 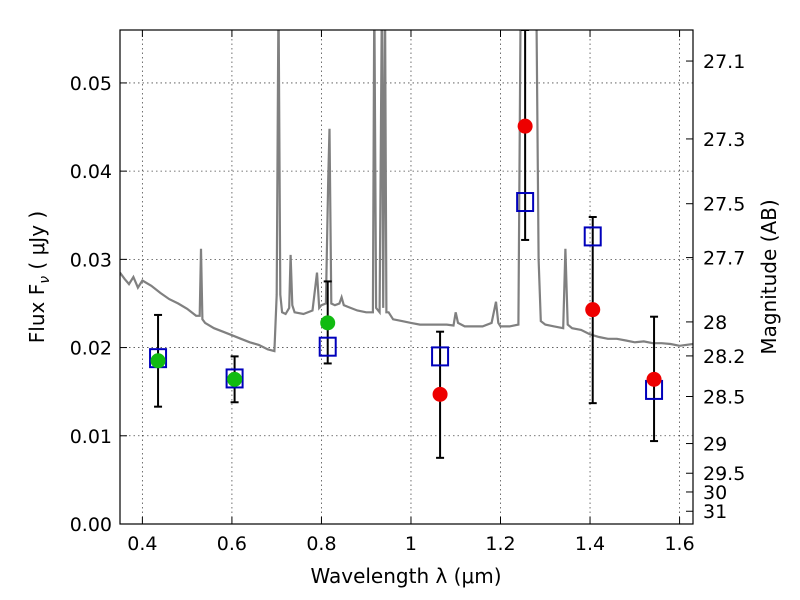 What do you see at coordinates (724, 62) in the screenshot?
I see `magnitude-tick-label: 27.1` at bounding box center [724, 62].